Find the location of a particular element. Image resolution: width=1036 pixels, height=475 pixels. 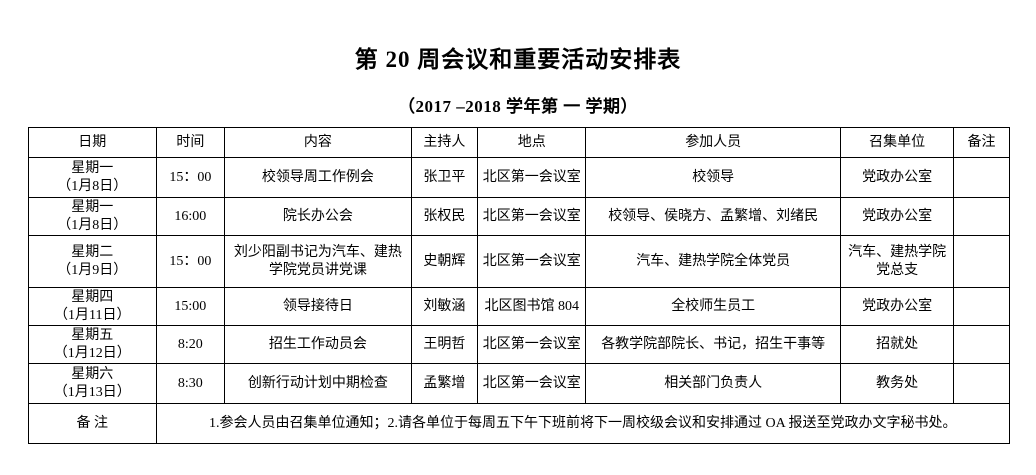

cell-participants: 各教学院部院长、书记，招生干事等 is located at coordinates (713, 344).